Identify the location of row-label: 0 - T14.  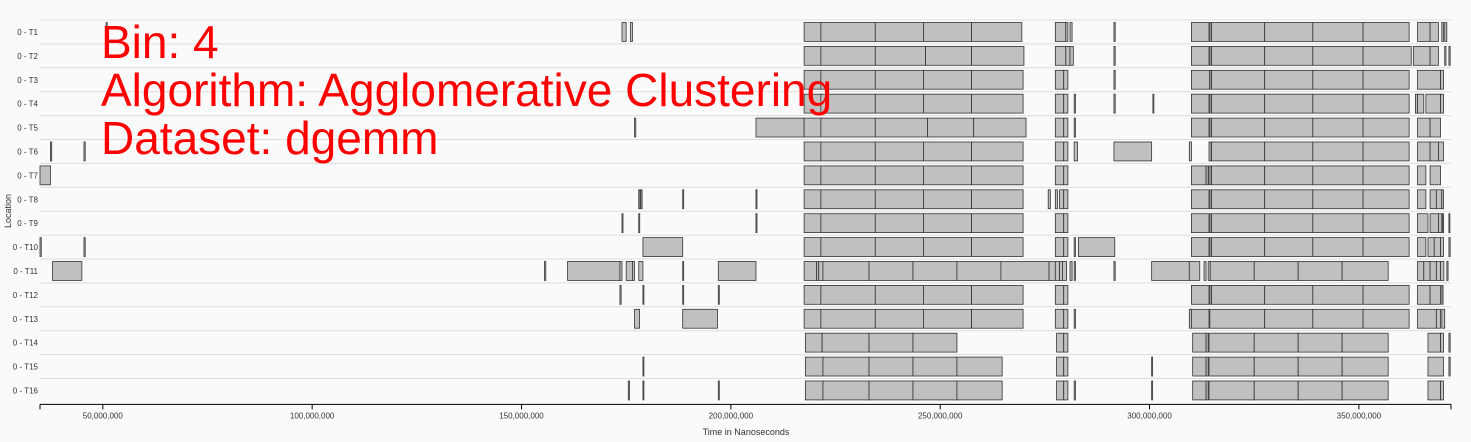
(26, 343).